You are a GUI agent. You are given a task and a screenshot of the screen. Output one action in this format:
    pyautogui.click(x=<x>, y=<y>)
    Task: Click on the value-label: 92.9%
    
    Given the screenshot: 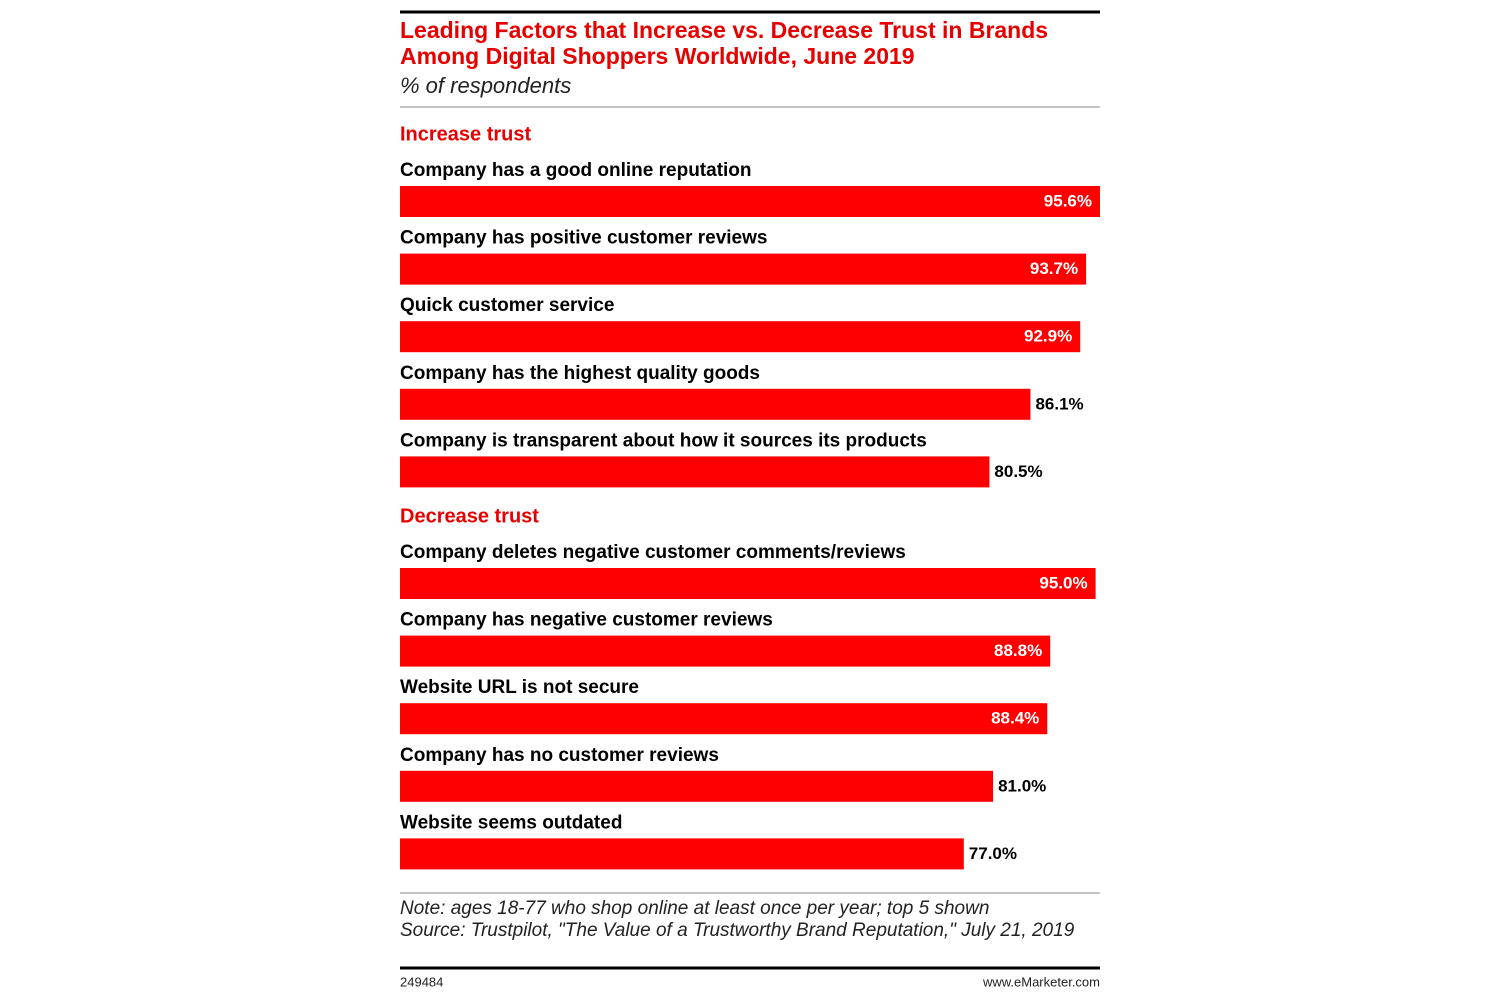 What is the action you would take?
    pyautogui.click(x=1048, y=336)
    